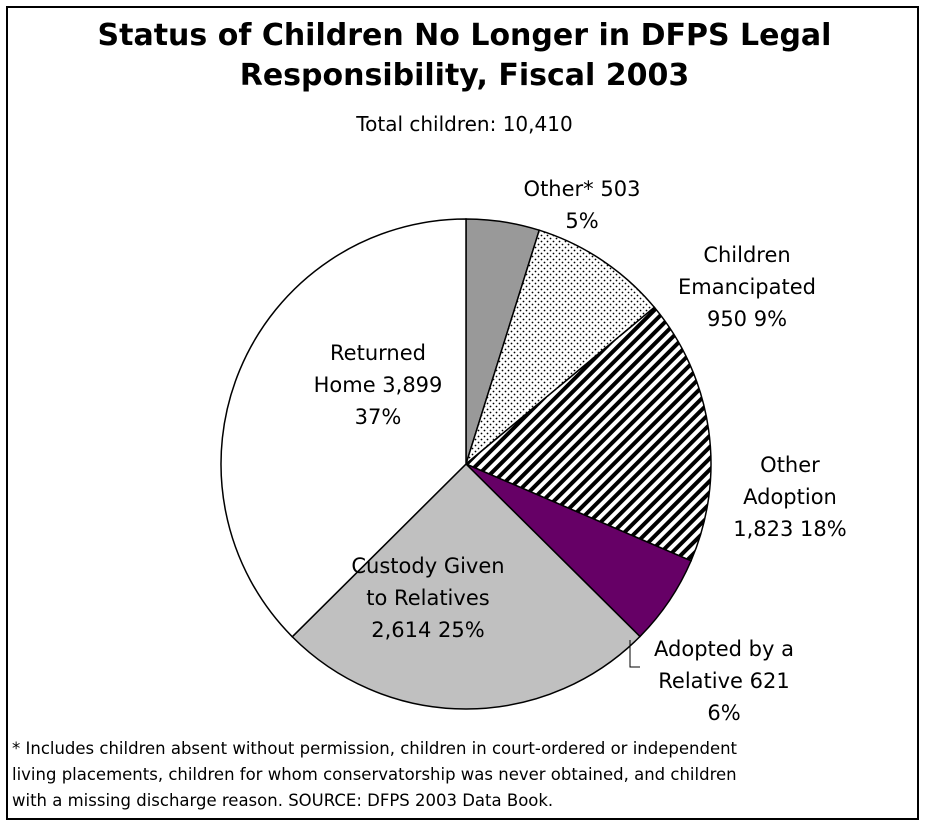 The image size is (929, 830). I want to click on slice-label-other-adoption: Other Adoption 1,823 18%, so click(789, 497).